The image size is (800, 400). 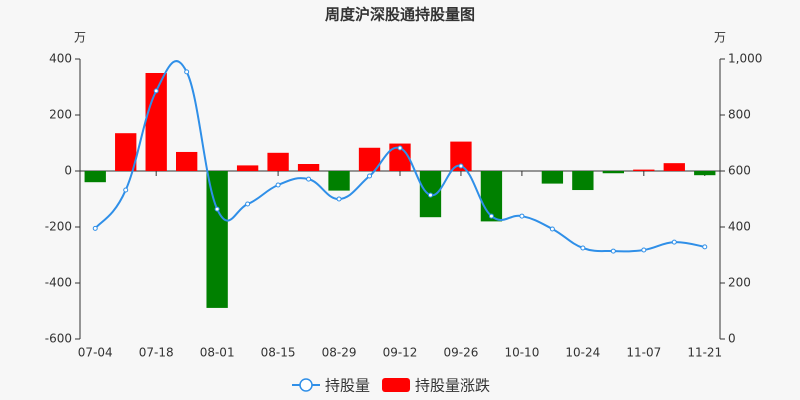 I want to click on y2-tick-label: 400, so click(x=739, y=227).